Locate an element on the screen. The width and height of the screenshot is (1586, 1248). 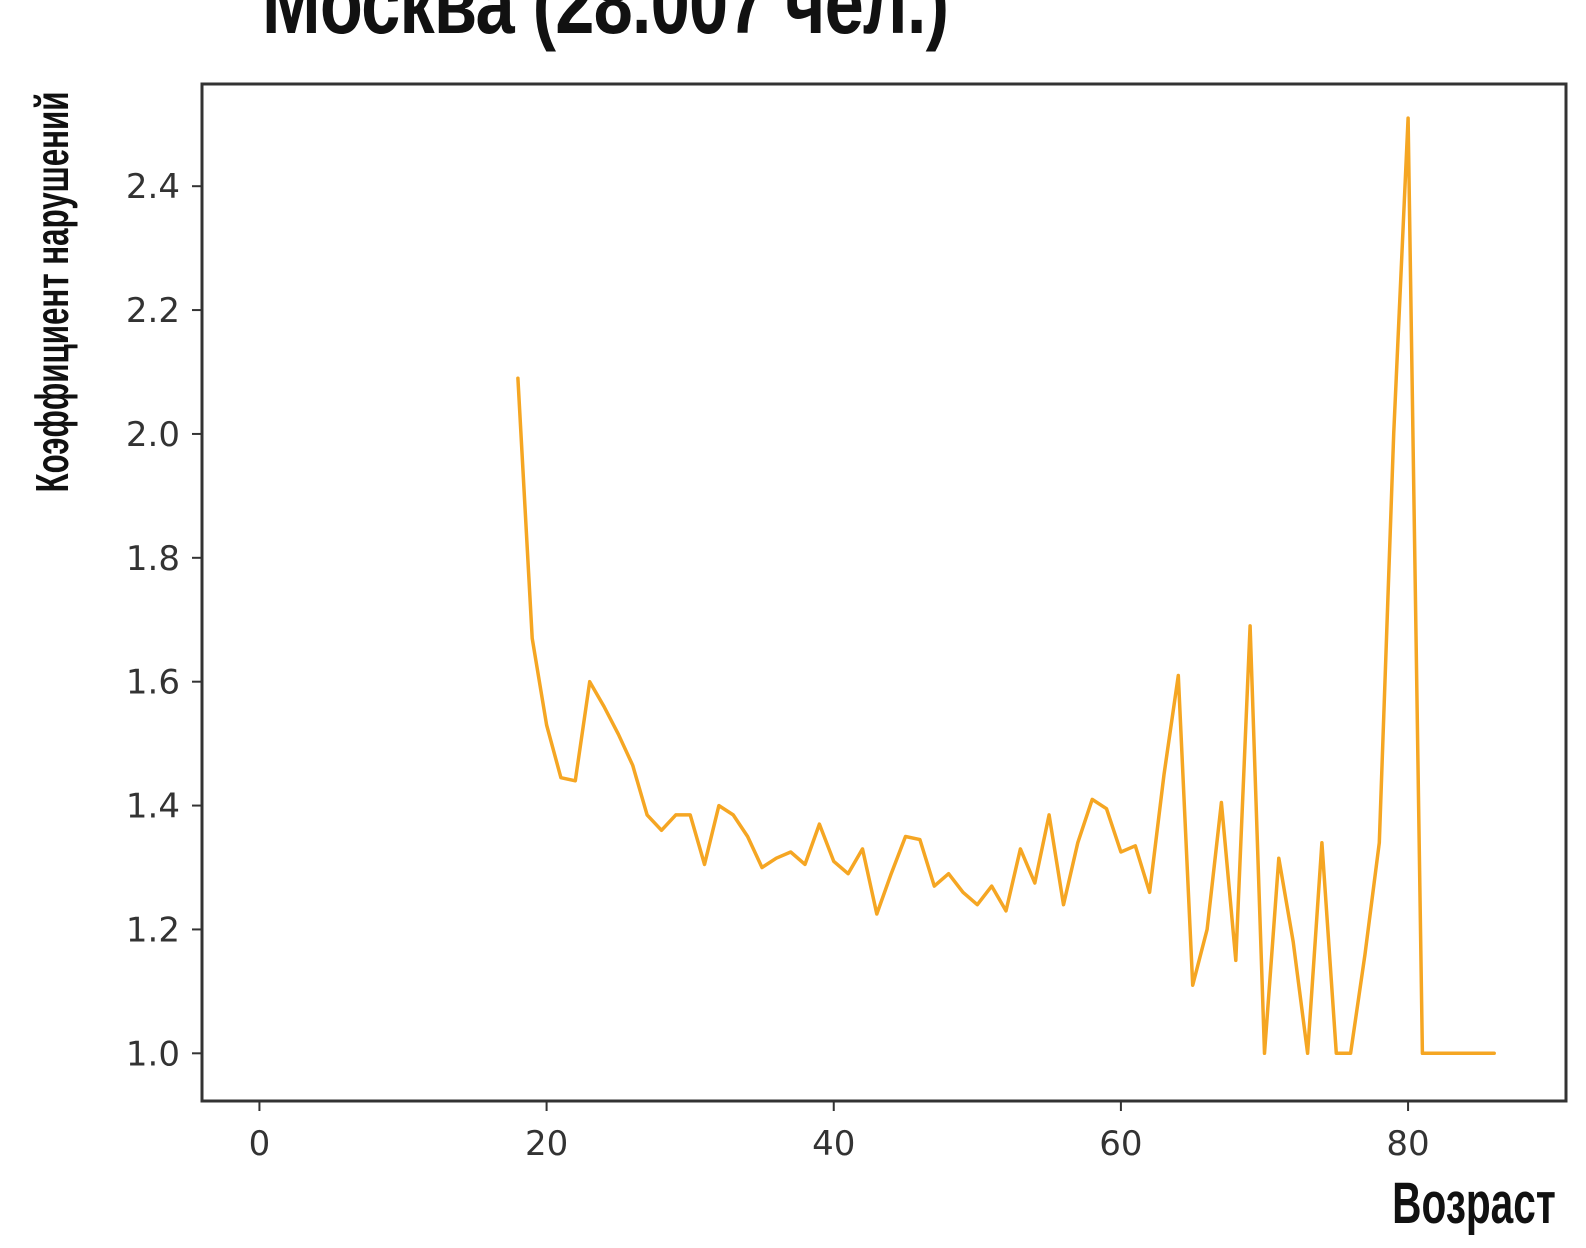
x-tick-label: 40 is located at coordinates (833, 1144).